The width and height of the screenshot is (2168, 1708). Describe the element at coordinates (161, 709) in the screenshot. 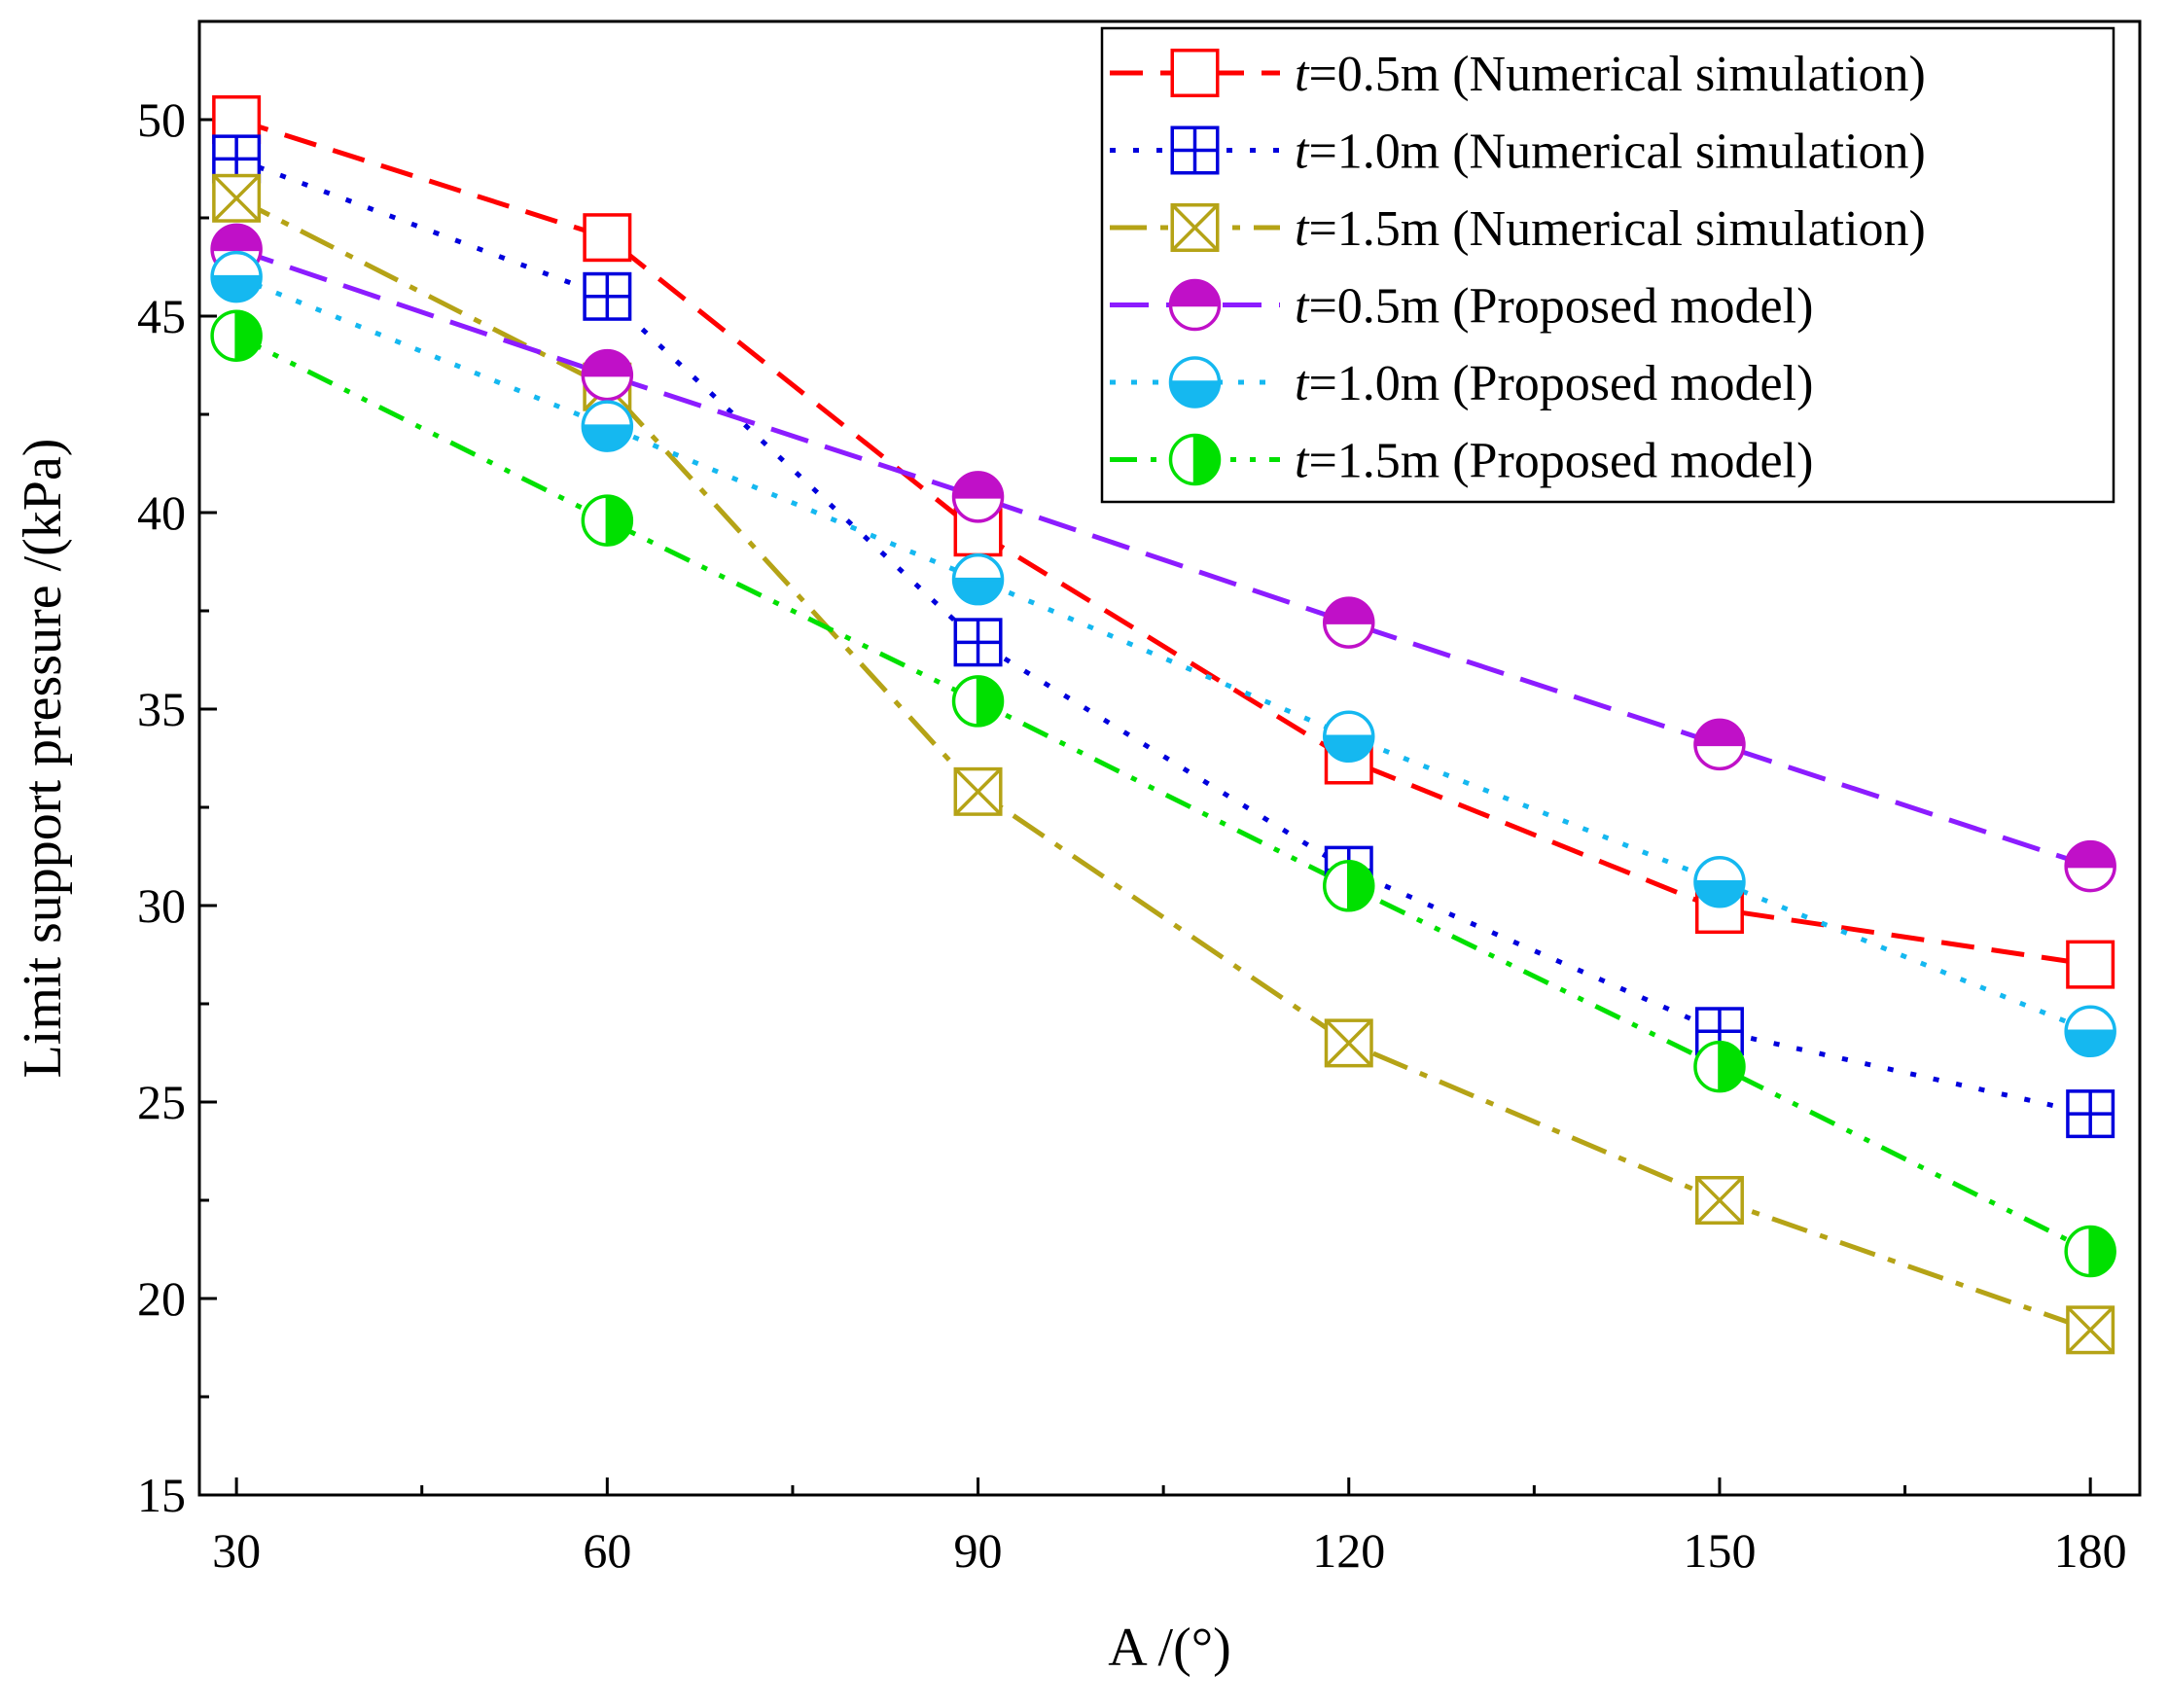

I see `y-tick-label: 35` at that location.